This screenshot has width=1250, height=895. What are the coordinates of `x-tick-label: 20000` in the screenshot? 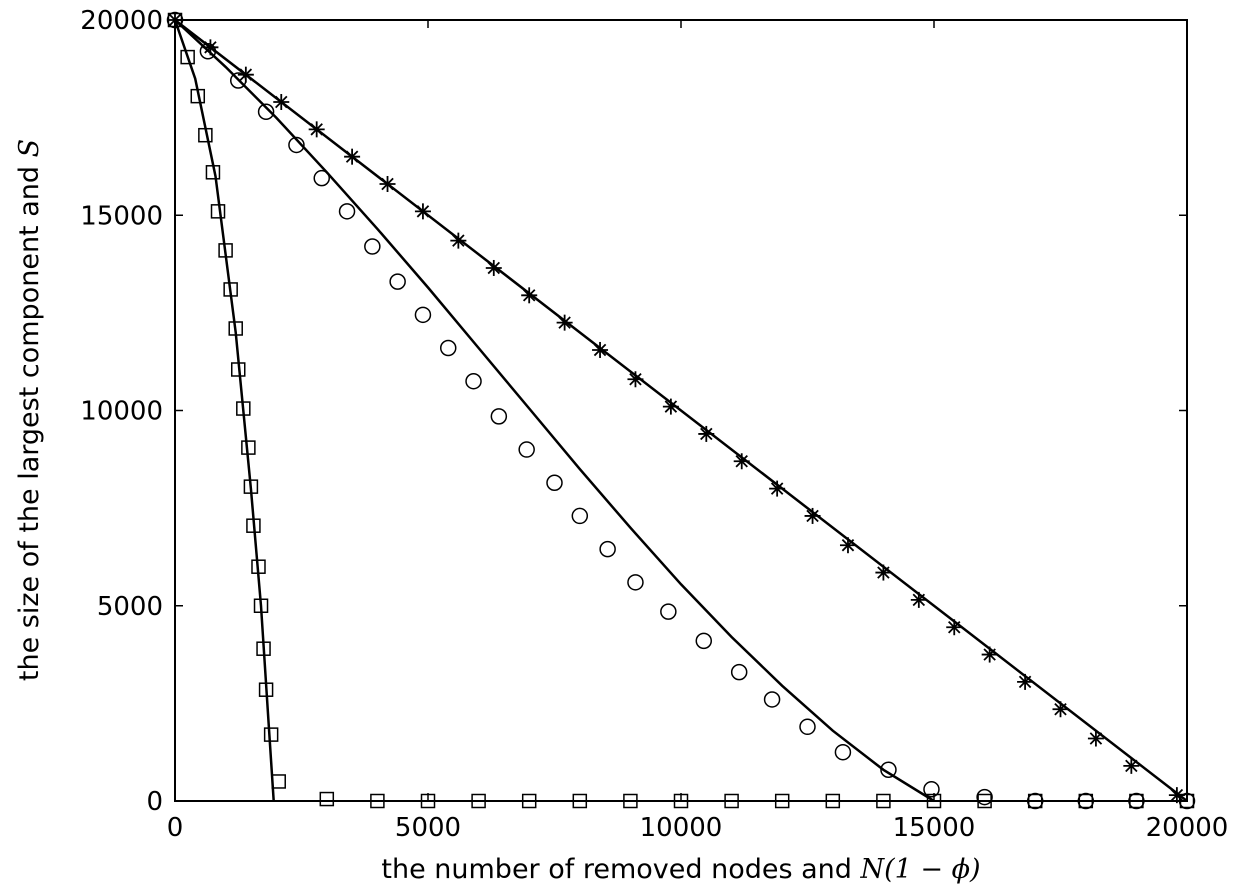 It's located at (1187, 828).